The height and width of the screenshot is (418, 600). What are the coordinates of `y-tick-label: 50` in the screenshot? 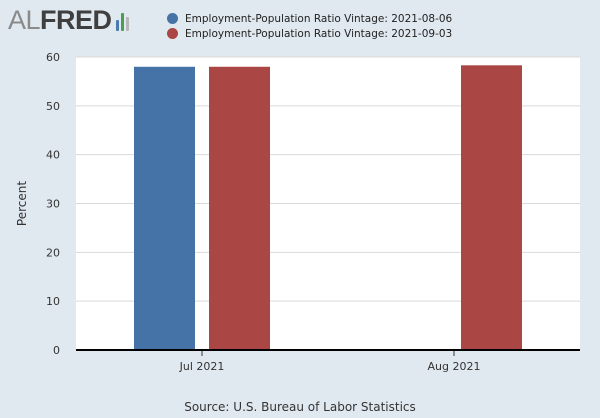 It's located at (53, 106).